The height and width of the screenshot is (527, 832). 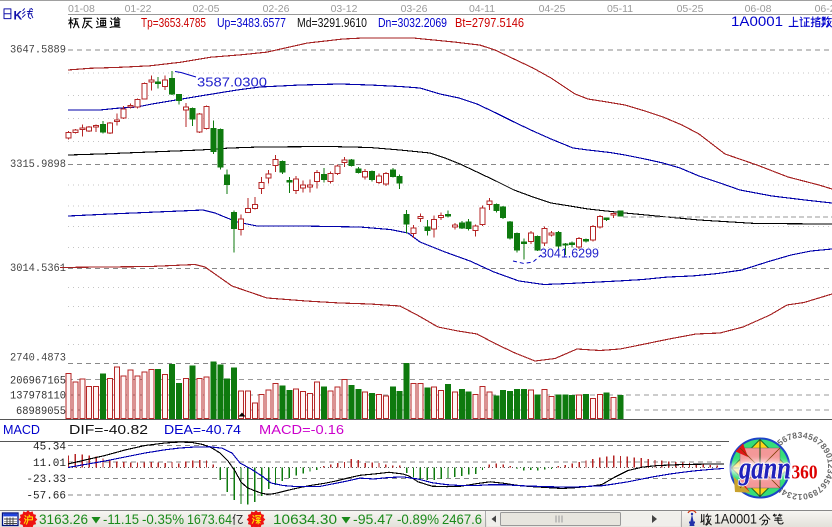 What do you see at coordinates (620, 9) in the screenshot?
I see `svg-text: 05-11` at bounding box center [620, 9].